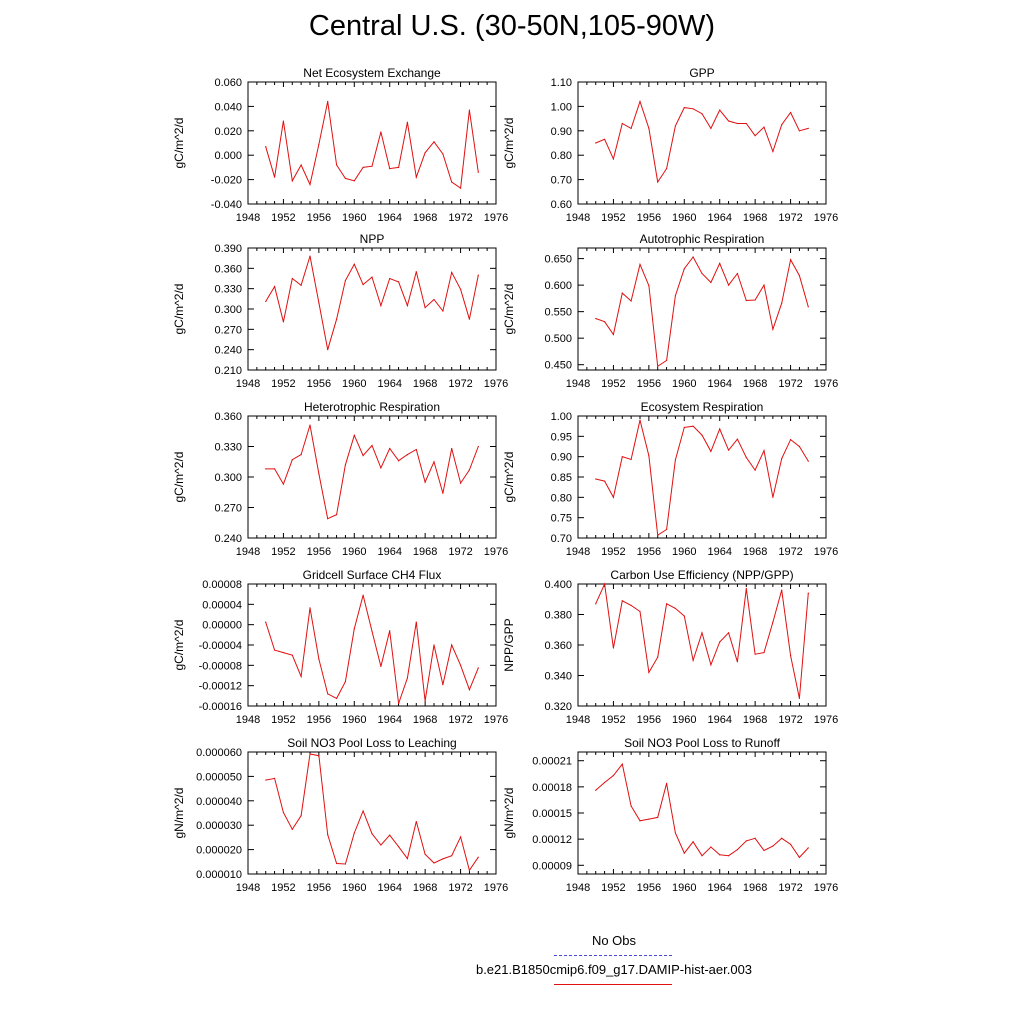 This screenshot has width=1024, height=1024. Describe the element at coordinates (179, 813) in the screenshot. I see `y-axis-label: gN/m^2/d` at that location.